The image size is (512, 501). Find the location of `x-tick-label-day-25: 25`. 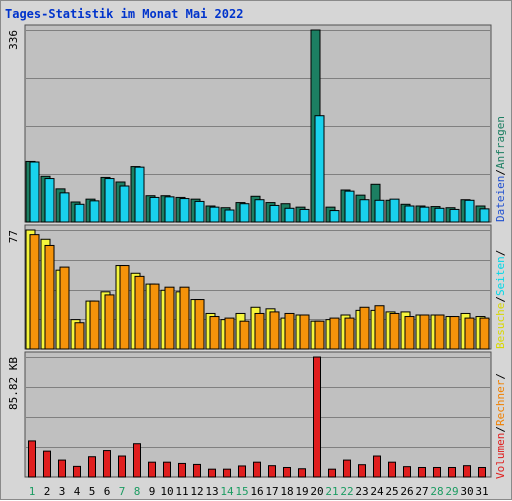

x-tick-label-day-25: 25 is located at coordinates (391, 491).